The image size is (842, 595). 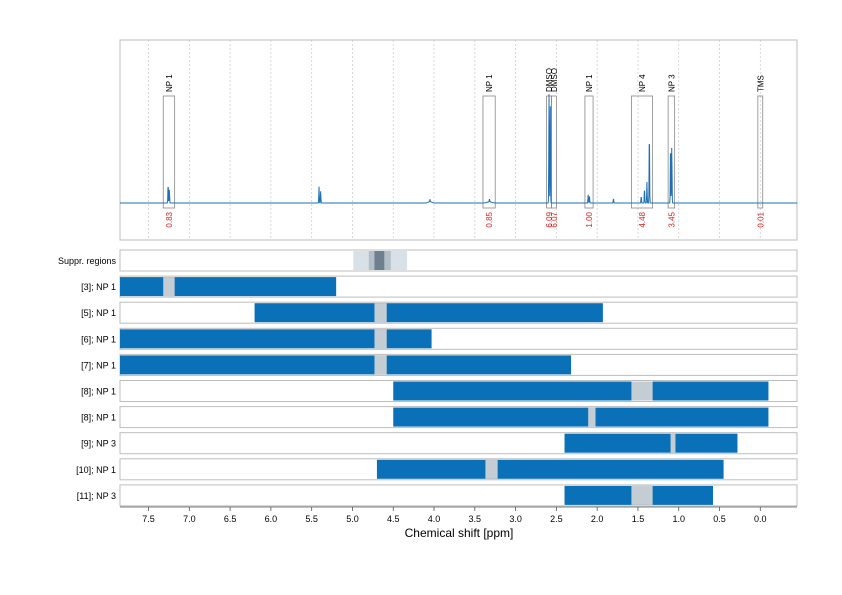 I want to click on track-0: Suppr. regions, so click(x=428, y=260).